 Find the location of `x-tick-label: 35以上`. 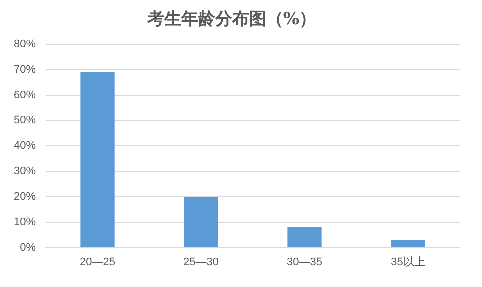

x-tick-label: 35以上 is located at coordinates (408, 261).